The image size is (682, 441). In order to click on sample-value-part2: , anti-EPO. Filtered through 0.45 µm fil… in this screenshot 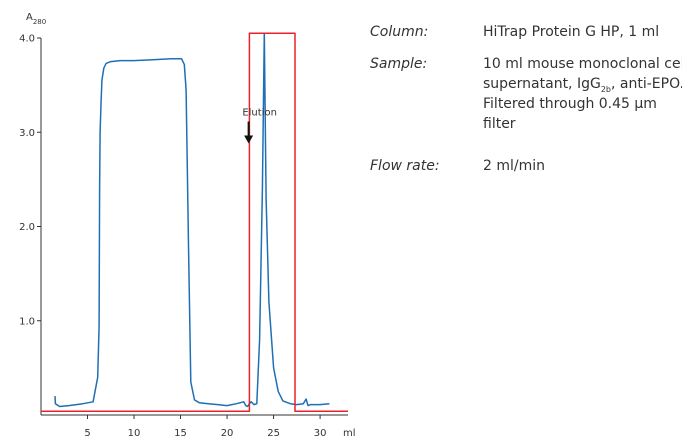, I will do `click(582, 104)`.